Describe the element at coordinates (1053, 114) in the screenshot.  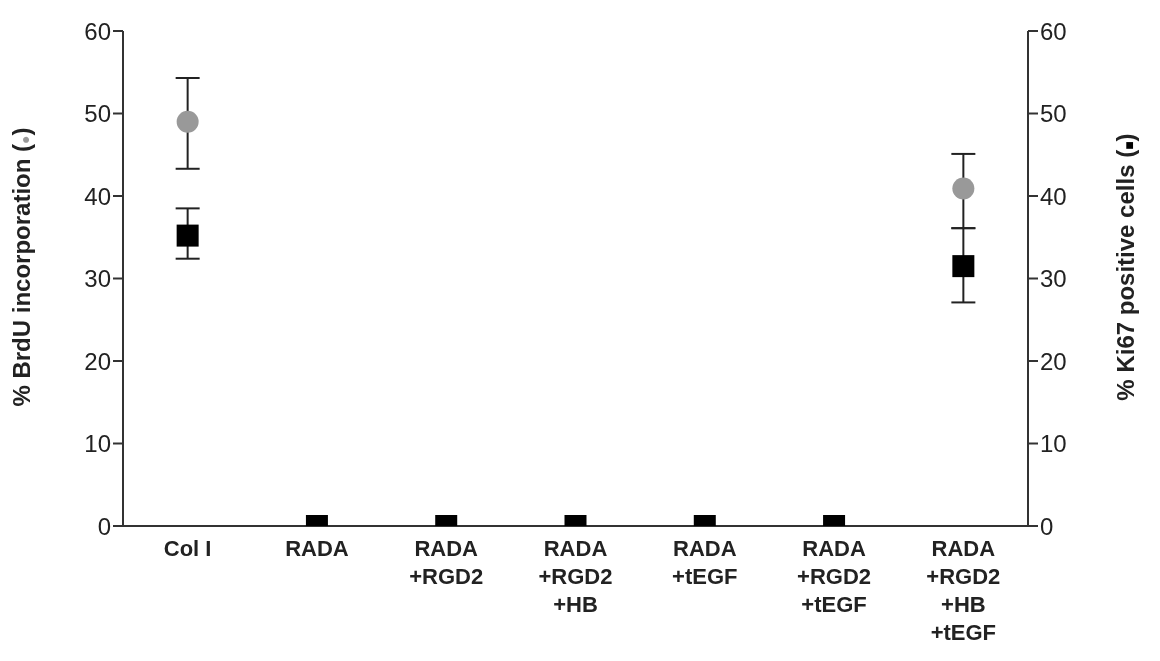
I see `y2-tick-label: 50` at that location.